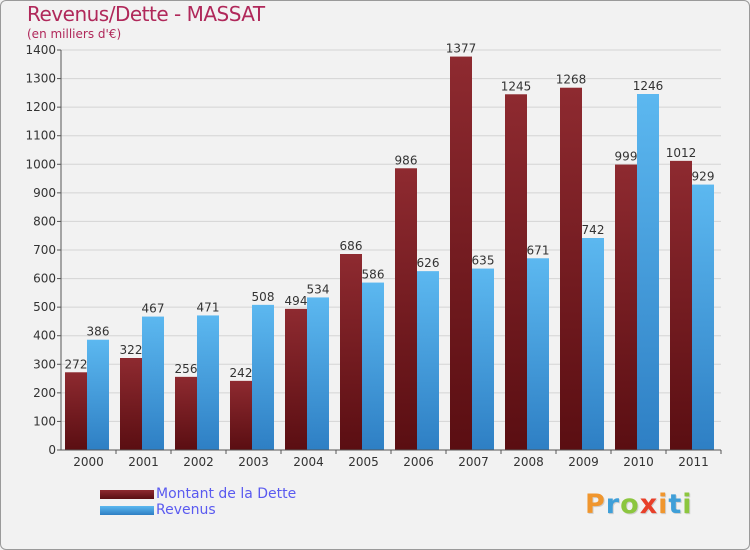  Describe the element at coordinates (483, 261) in the screenshot. I see `data-label: 635` at that location.